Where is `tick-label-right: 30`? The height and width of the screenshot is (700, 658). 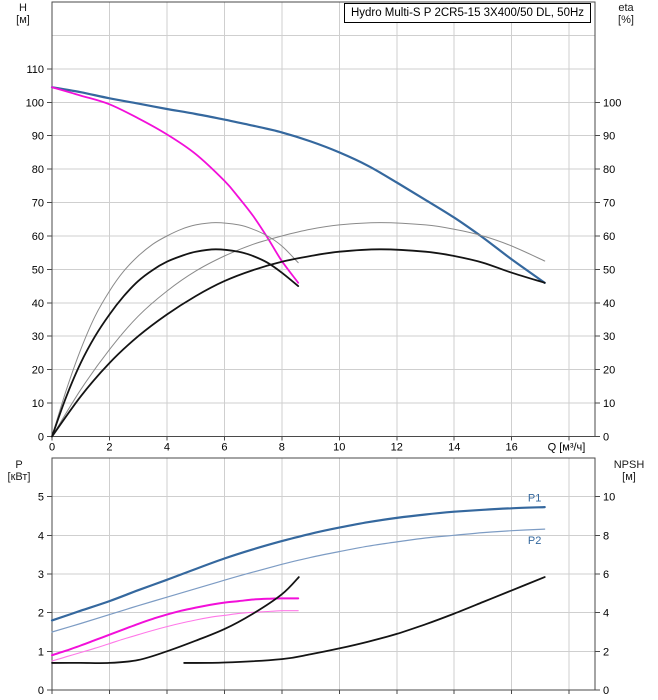 tick-label-right: 30 is located at coordinates (609, 337).